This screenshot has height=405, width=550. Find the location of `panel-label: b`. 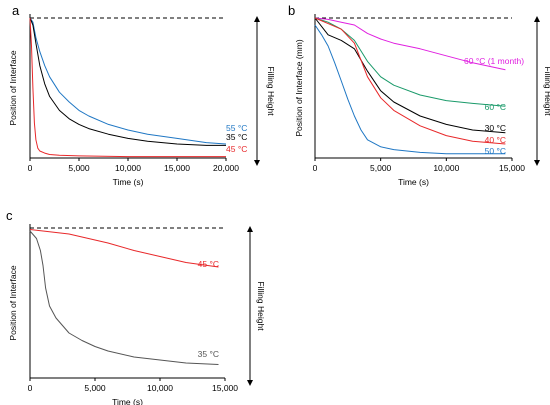

panel-label: b is located at coordinates (291, 10).